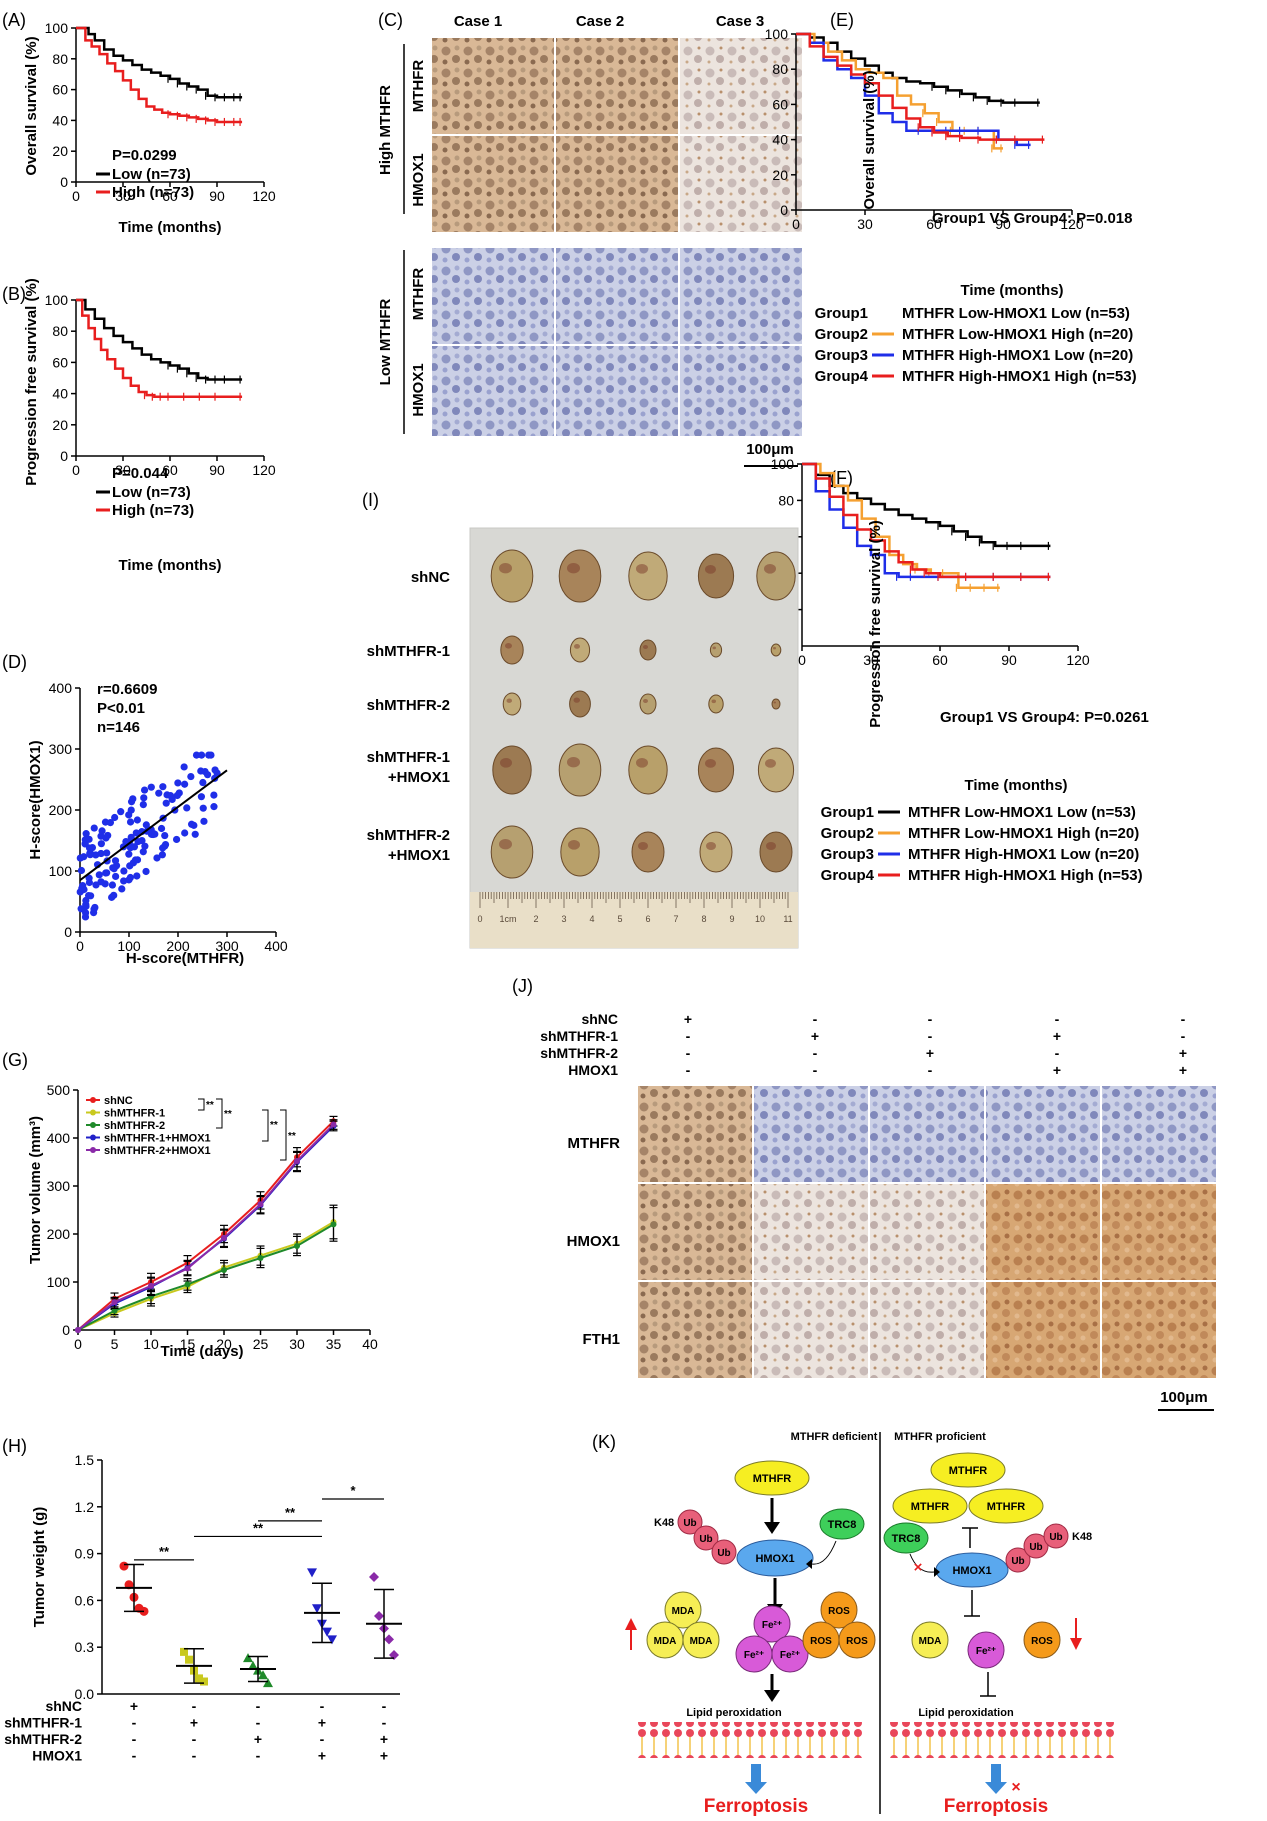 The height and width of the screenshot is (1821, 1267). I want to click on hmox1-node, so click(775, 1558).